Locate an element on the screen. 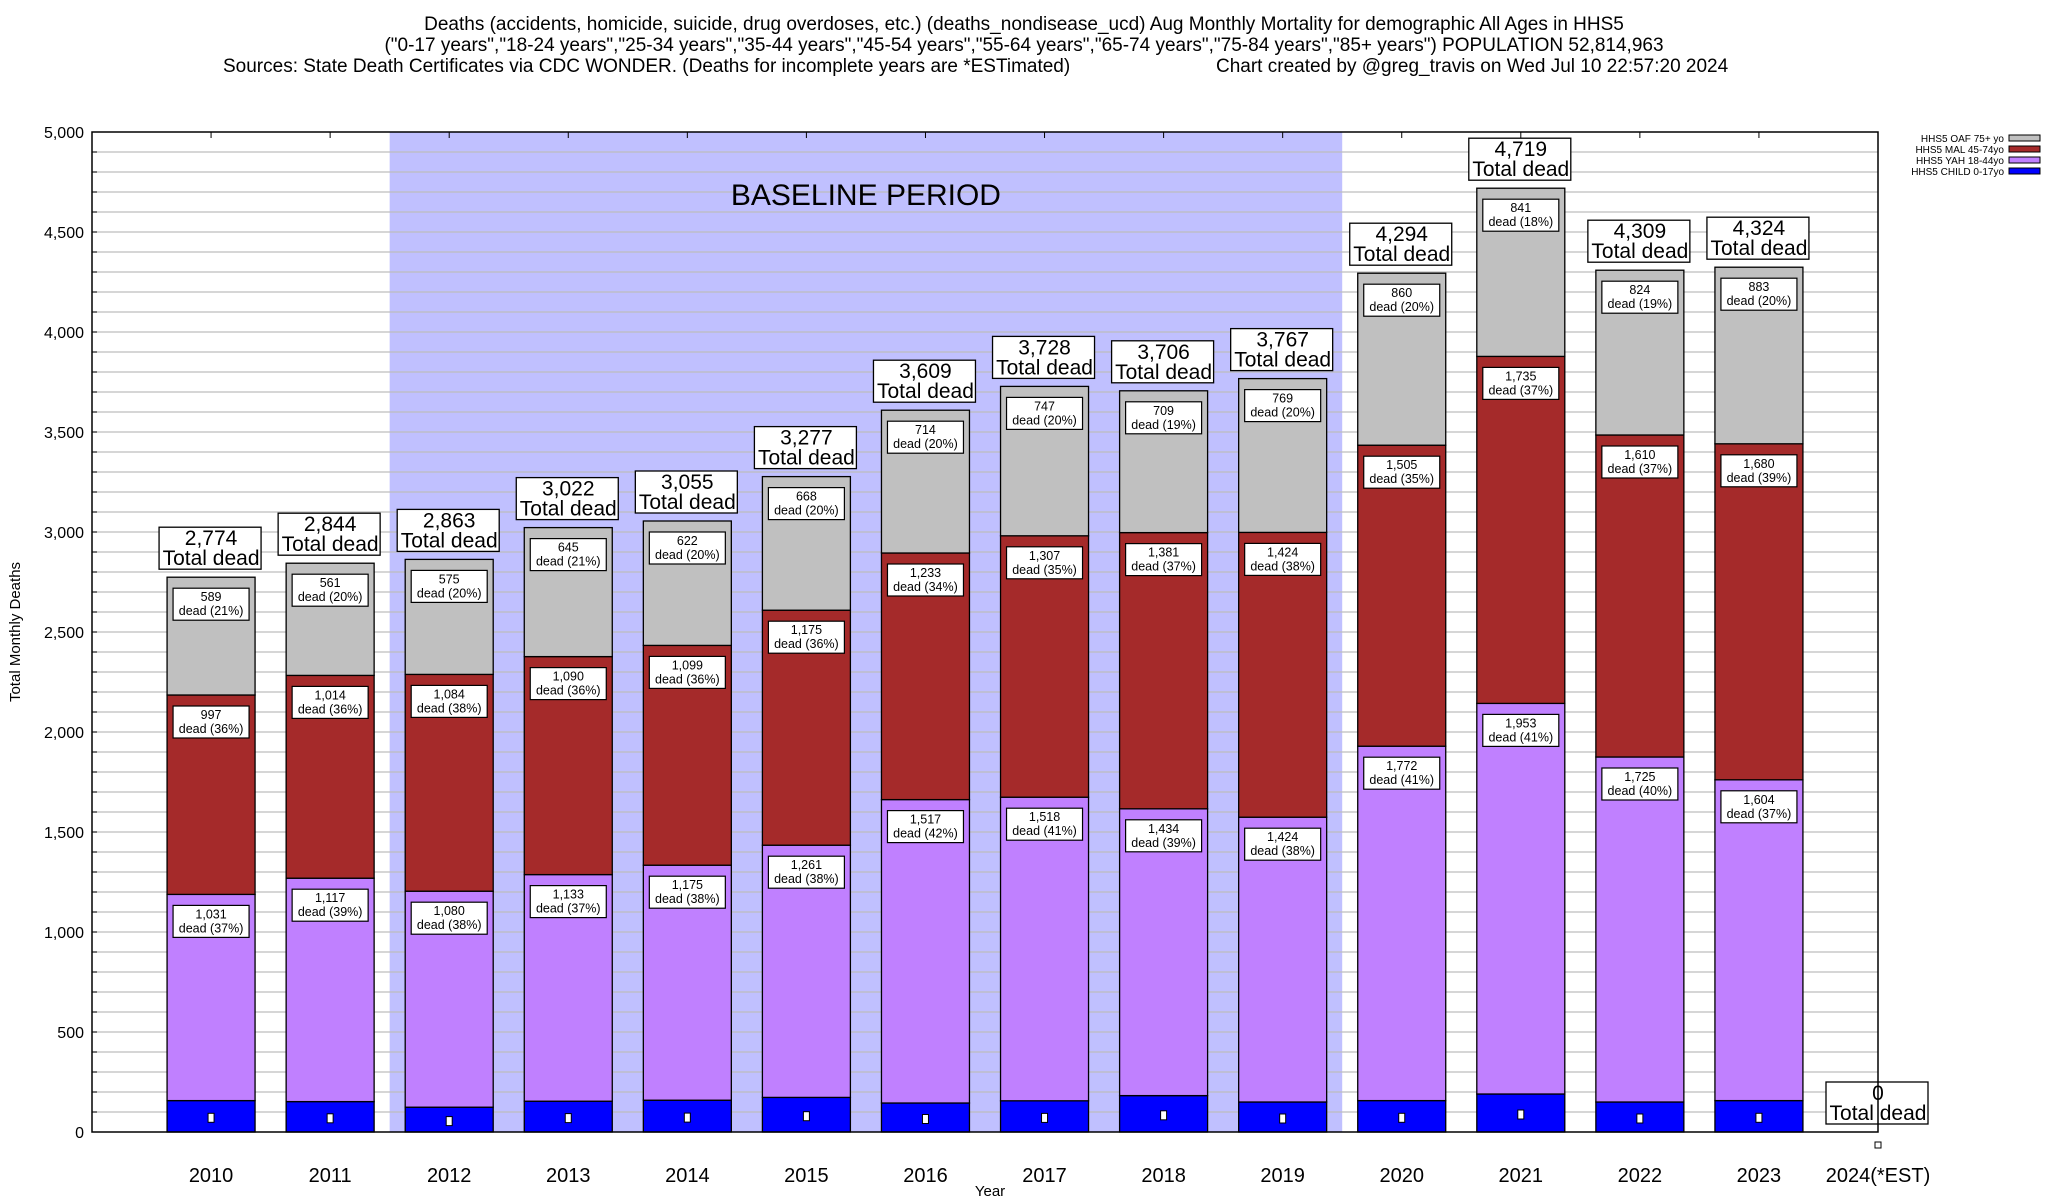  x-tick-label: 2020 is located at coordinates (1401, 1176).